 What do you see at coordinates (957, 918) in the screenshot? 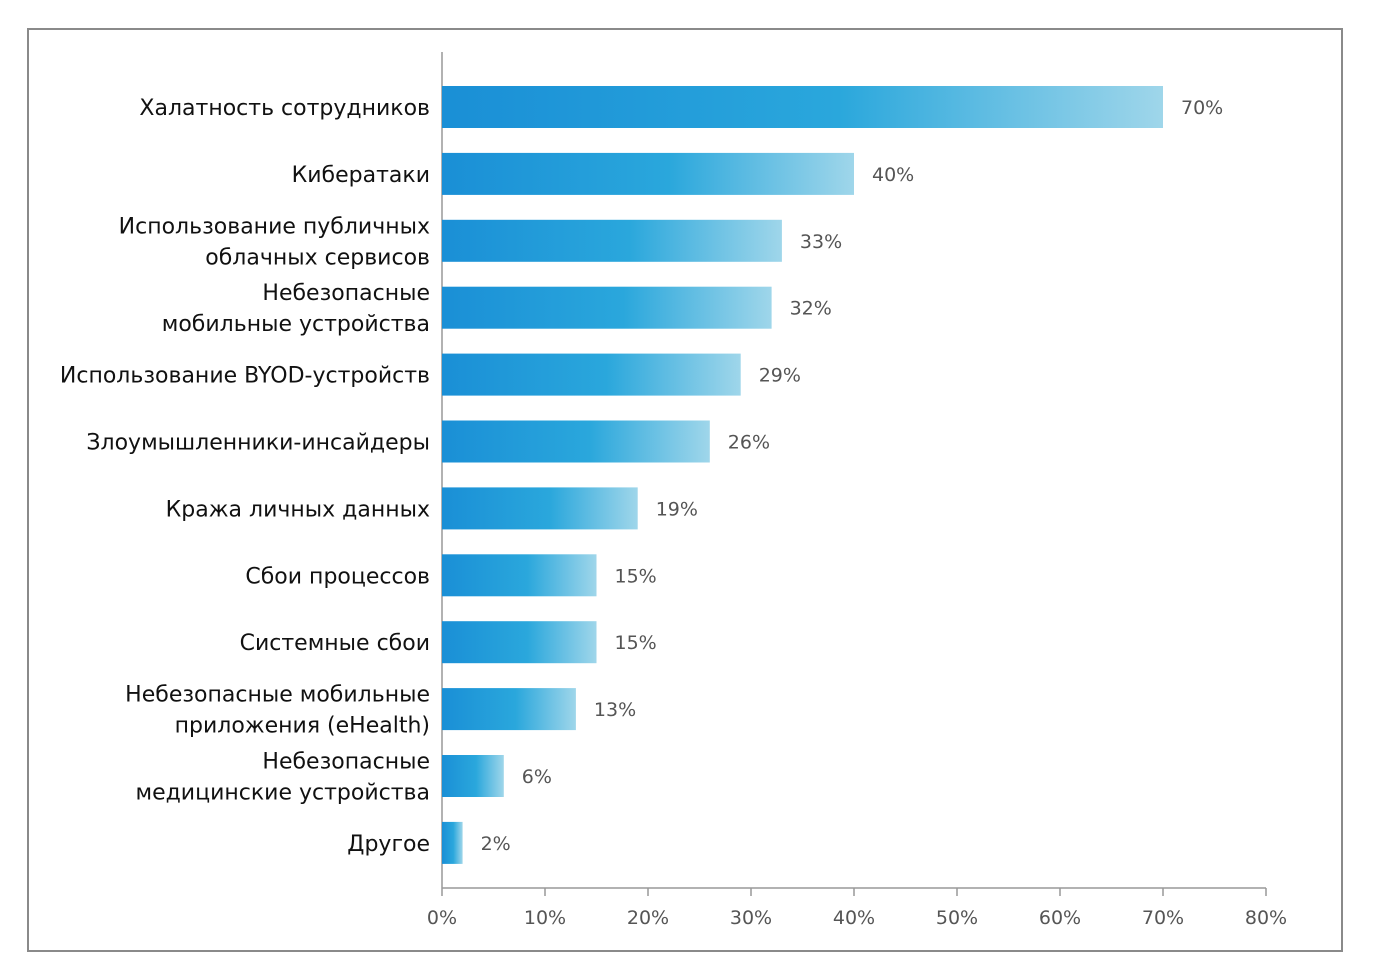
I see `x-tick-label: 50%` at bounding box center [957, 918].